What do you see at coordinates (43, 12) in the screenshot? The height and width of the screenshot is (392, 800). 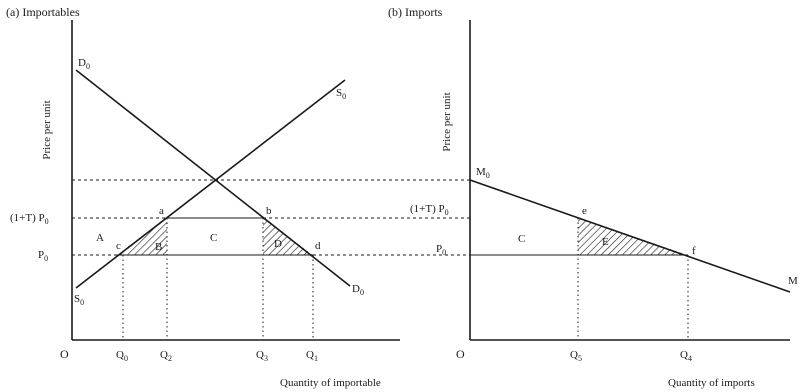 I see `panel-a-title: (a) Importables` at bounding box center [43, 12].